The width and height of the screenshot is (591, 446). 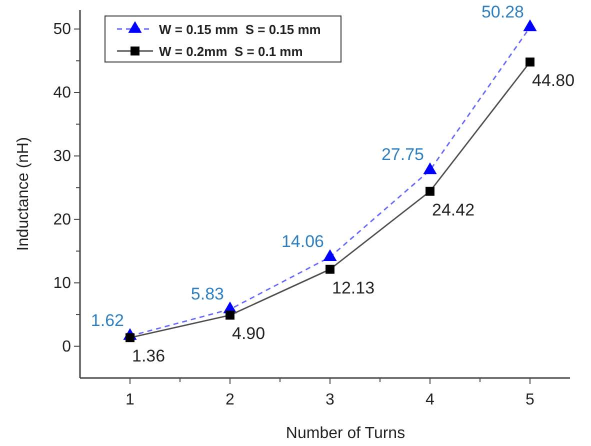 What do you see at coordinates (402, 154) in the screenshot?
I see `data-label: 27.75` at bounding box center [402, 154].